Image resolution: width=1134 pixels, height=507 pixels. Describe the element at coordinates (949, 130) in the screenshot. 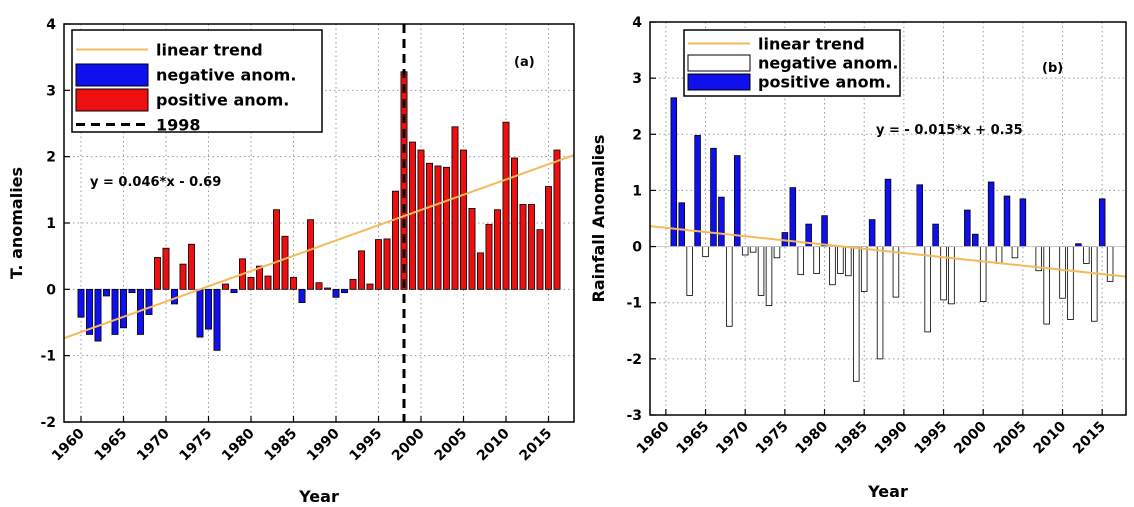

I see `trend-equation: y = - 0.015*x + 0.35` at that location.